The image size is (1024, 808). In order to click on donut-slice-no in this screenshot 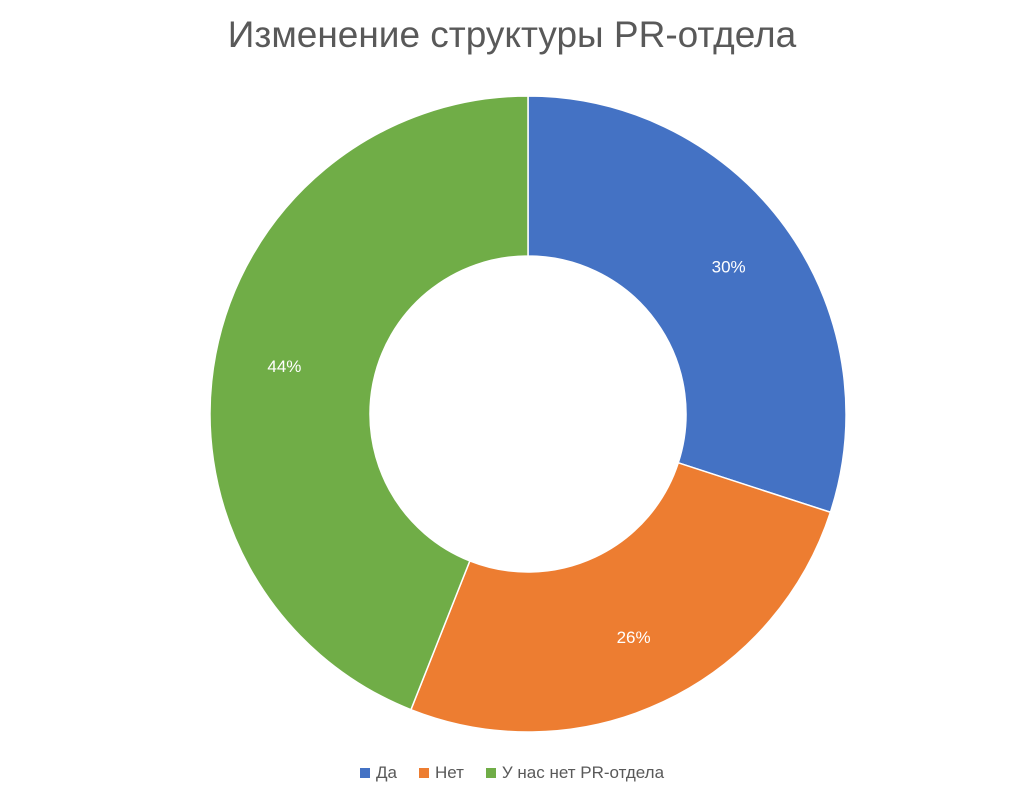, I will do `click(620, 597)`.